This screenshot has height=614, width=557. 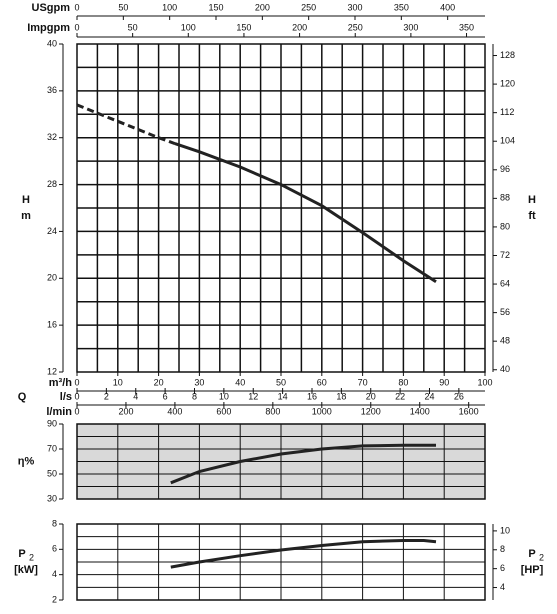 What do you see at coordinates (26, 570) in the screenshot?
I see `y-axis-label-unit: [kW]` at bounding box center [26, 570].